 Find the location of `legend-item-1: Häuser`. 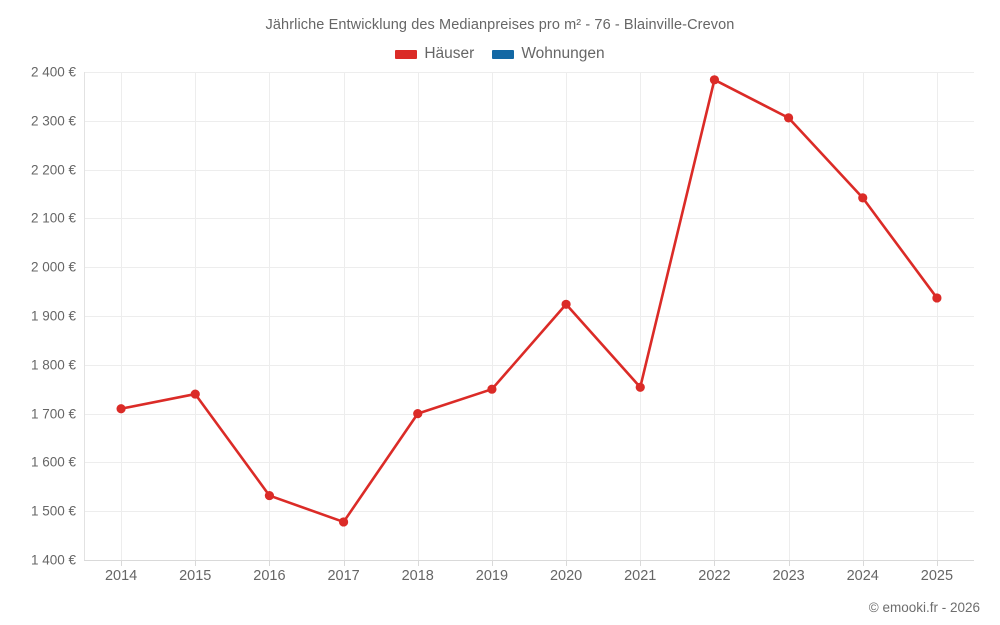

legend-item-1: Häuser is located at coordinates (434, 54).